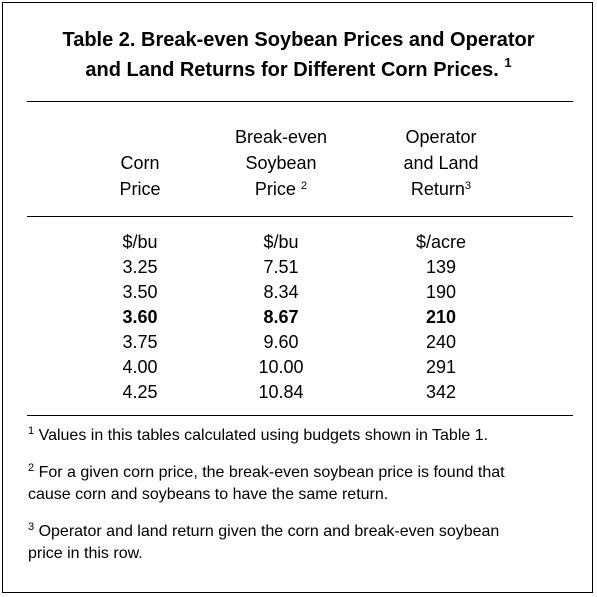 The width and height of the screenshot is (597, 597). I want to click on table-cell-soybean: 9.60, so click(281, 342).